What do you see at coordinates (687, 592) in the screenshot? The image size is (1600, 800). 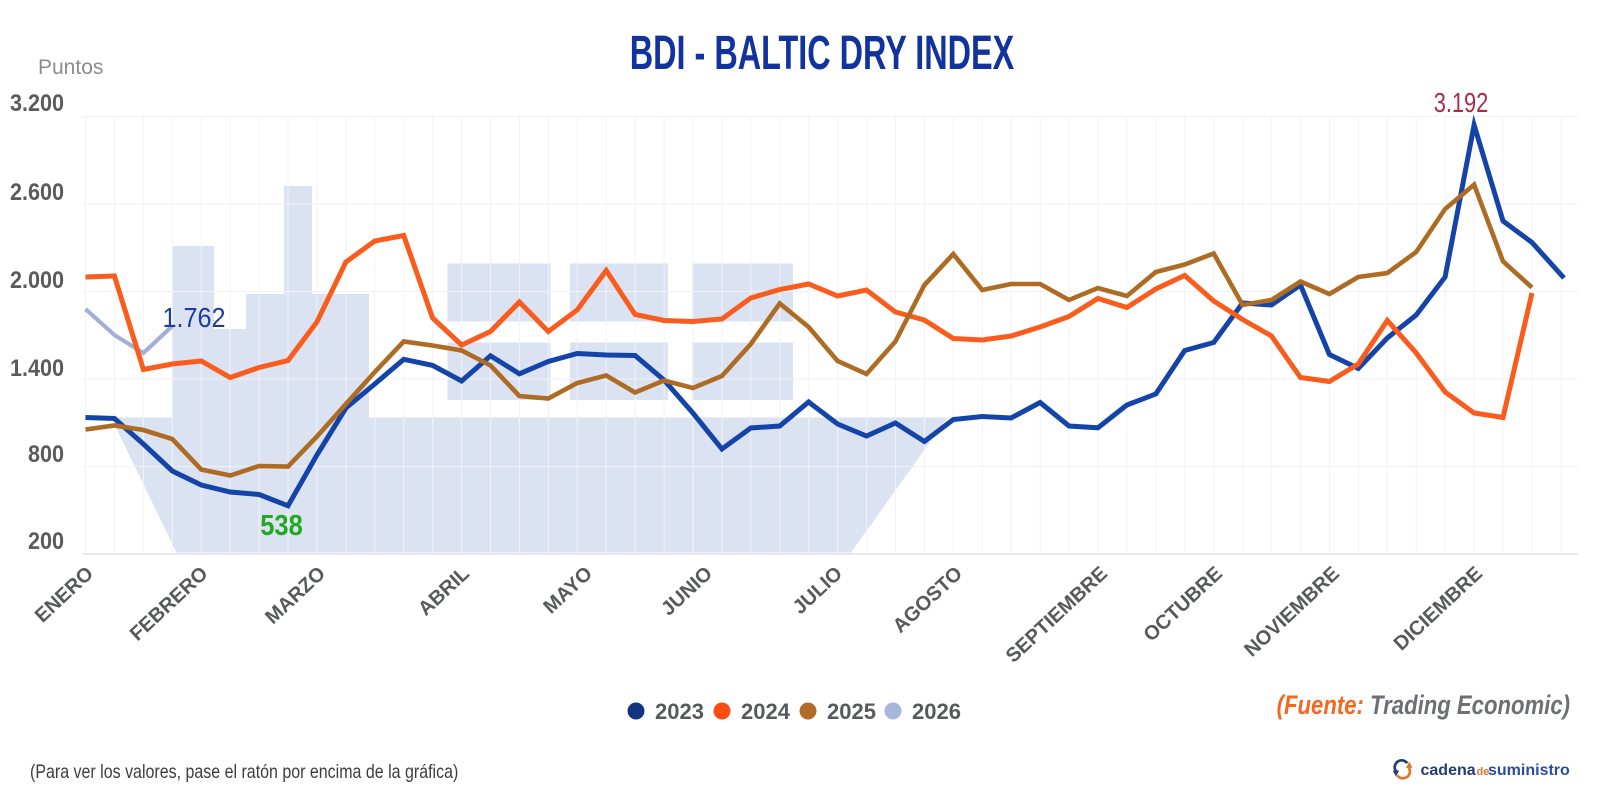 I see `svg-text: JUNIO` at bounding box center [687, 592].